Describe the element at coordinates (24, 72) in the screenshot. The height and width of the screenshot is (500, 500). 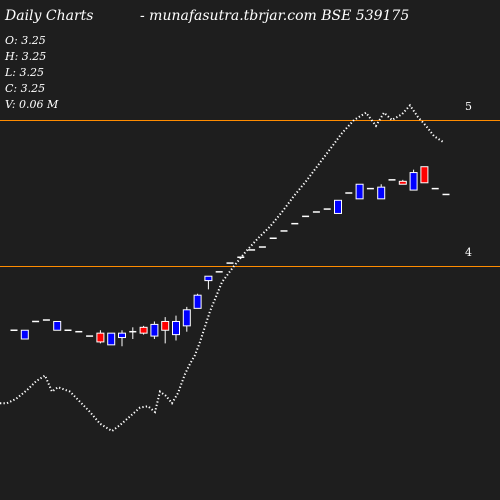
I see `low-readout: L: 3.25` at that location.